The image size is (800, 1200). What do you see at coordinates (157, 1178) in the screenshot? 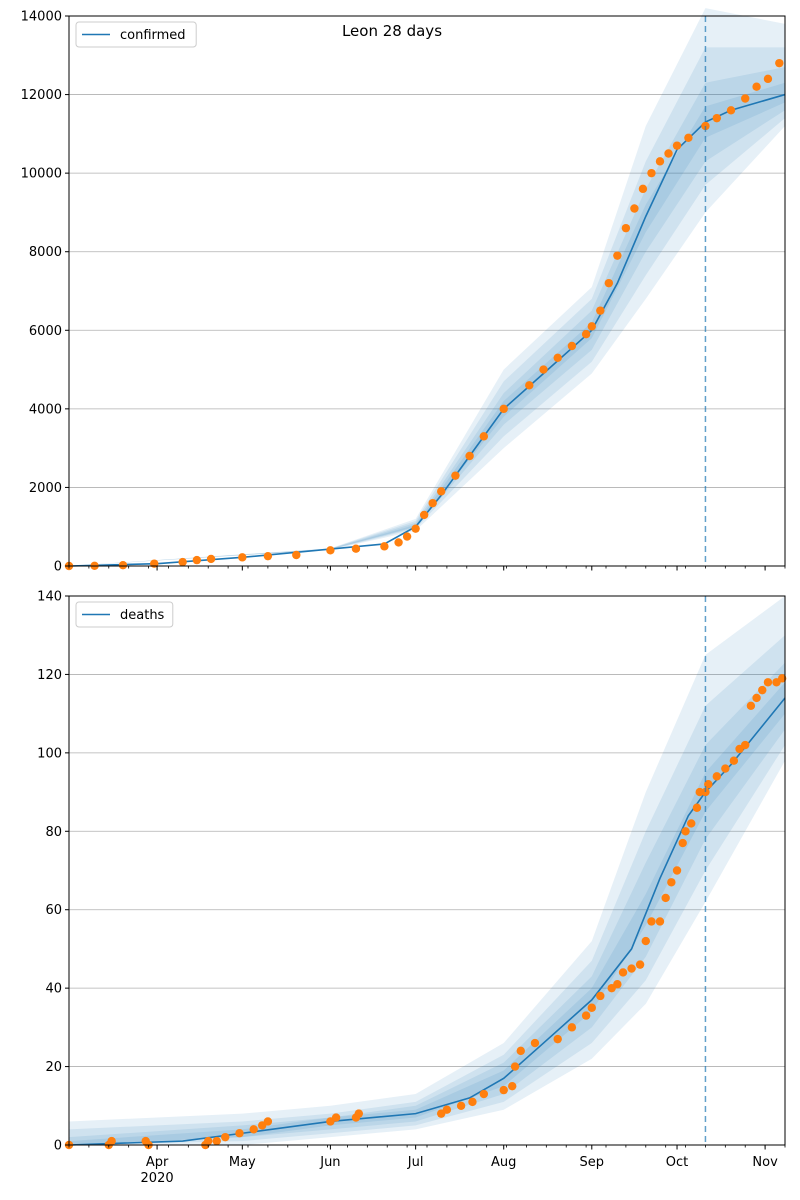
I see `x-tick-sublabel: 2020` at bounding box center [157, 1178].